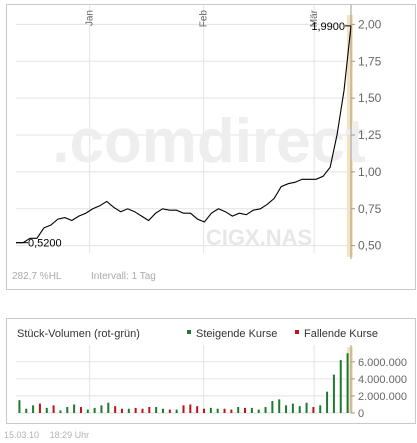 The image size is (417, 443). Describe the element at coordinates (370, 61) in the screenshot. I see `y-tick-label-1-75: 1,75` at that location.